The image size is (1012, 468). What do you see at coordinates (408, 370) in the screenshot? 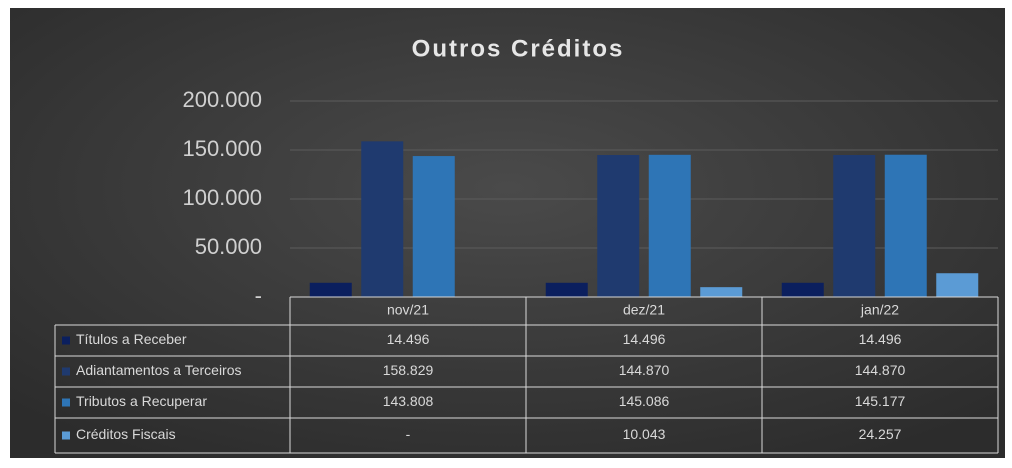
I see `data-label: 158.829` at bounding box center [408, 370].